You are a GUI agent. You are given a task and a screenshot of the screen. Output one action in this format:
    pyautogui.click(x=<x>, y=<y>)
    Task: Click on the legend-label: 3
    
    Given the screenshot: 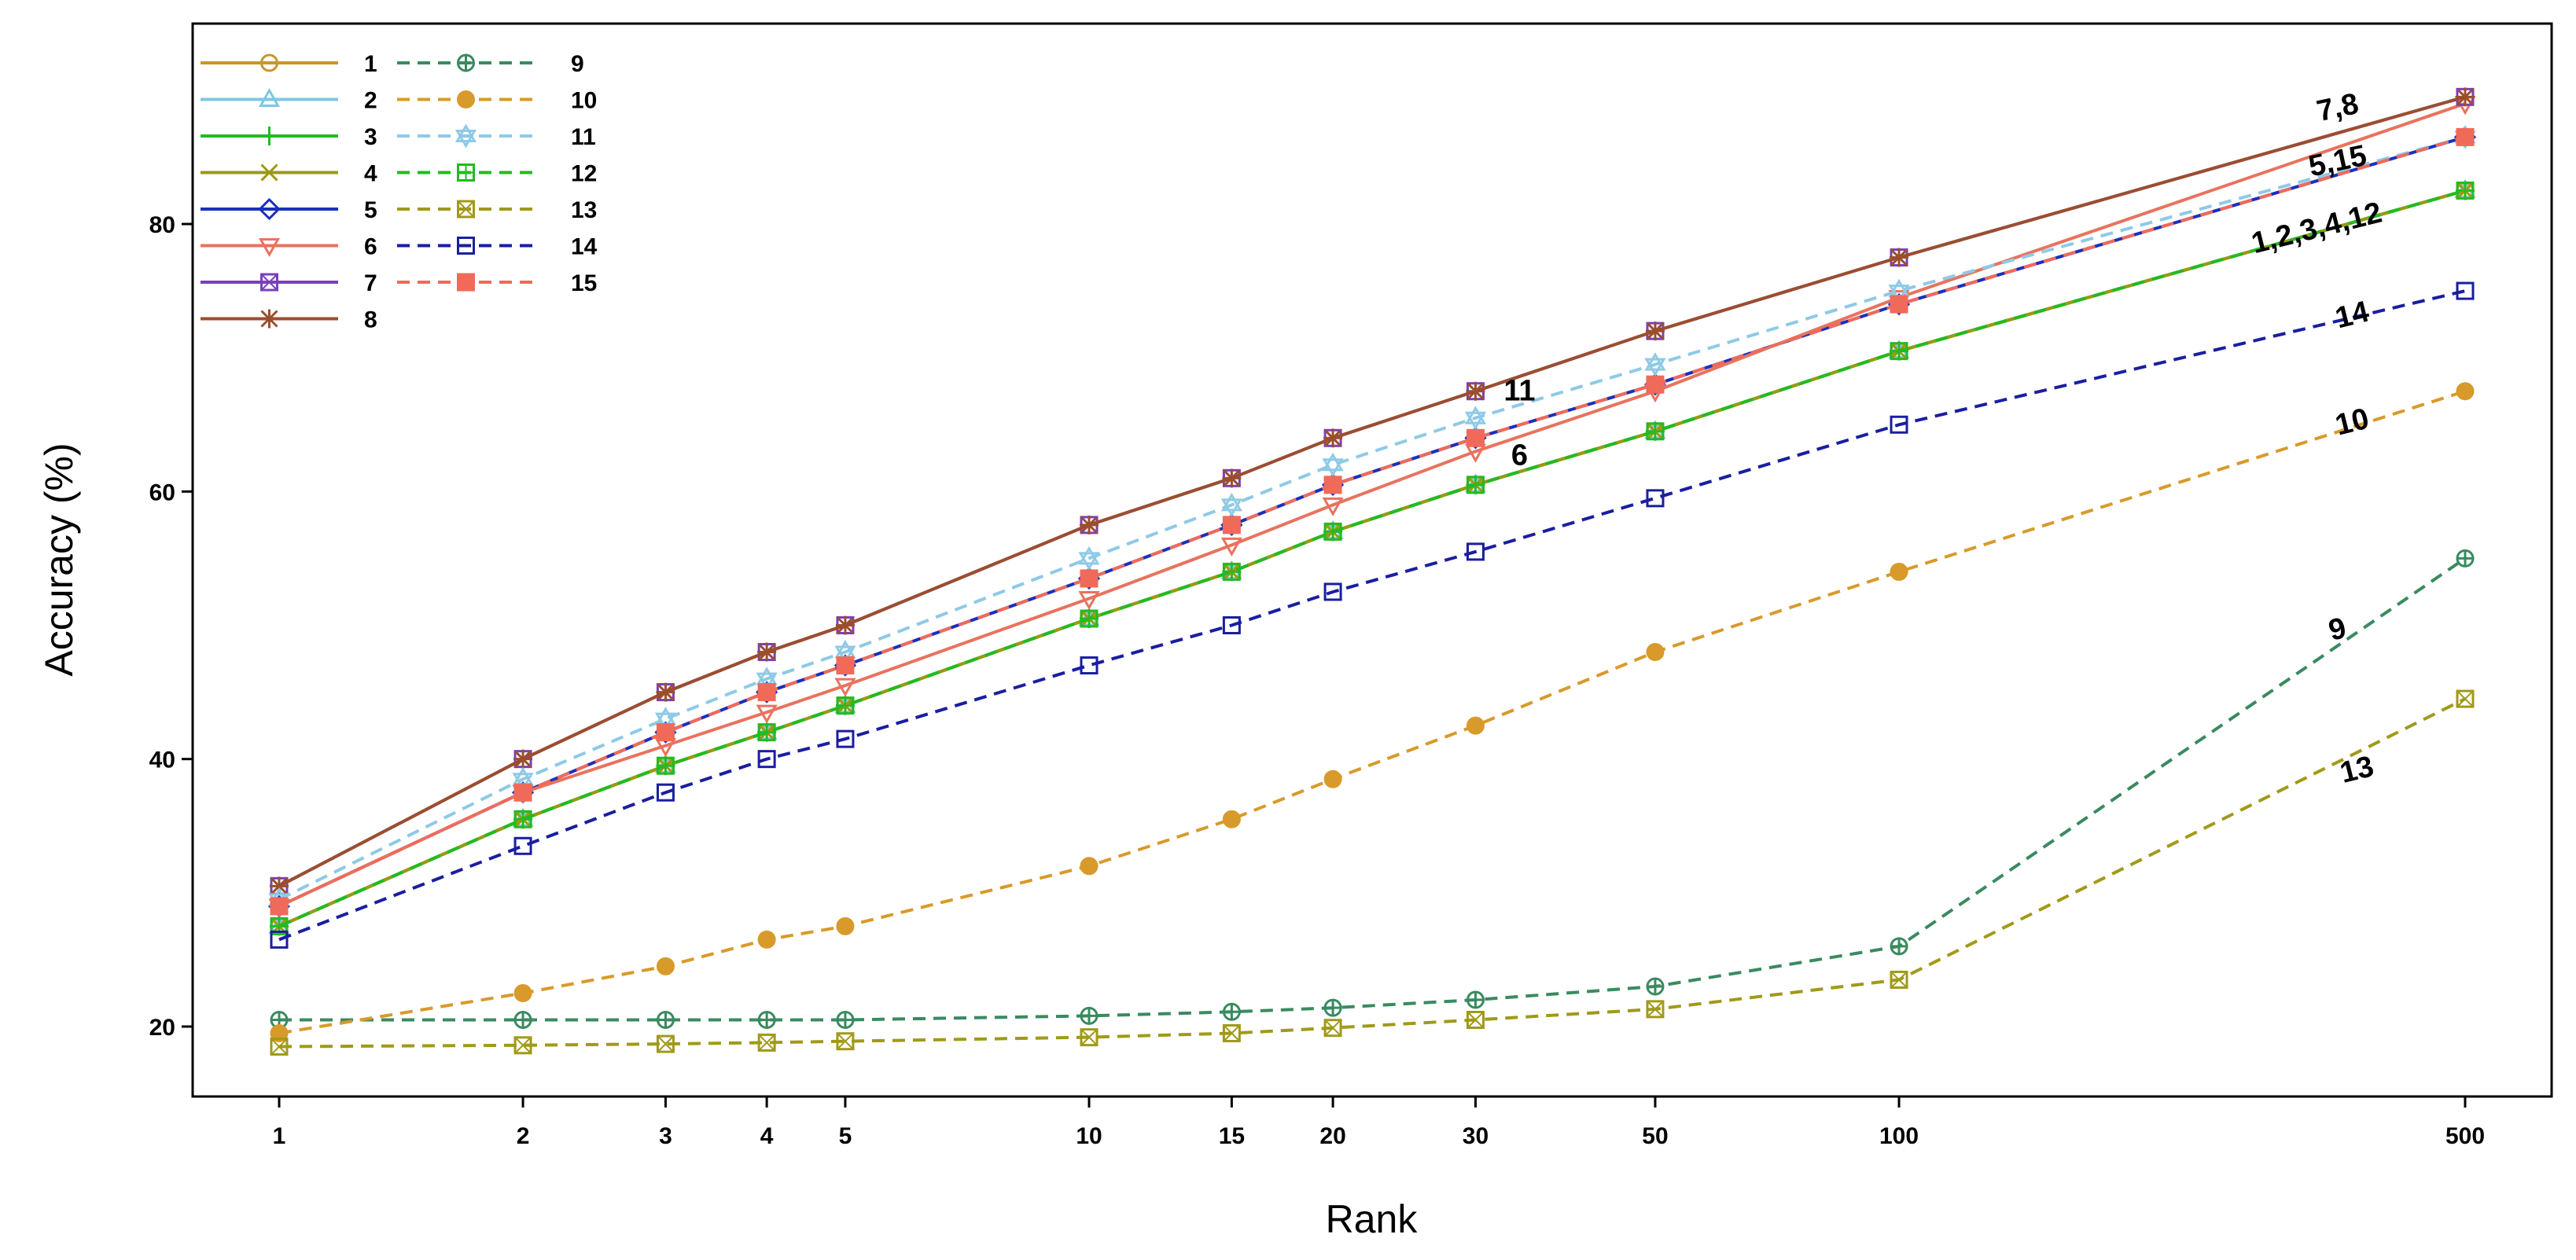 What is the action you would take?
    pyautogui.click(x=370, y=137)
    